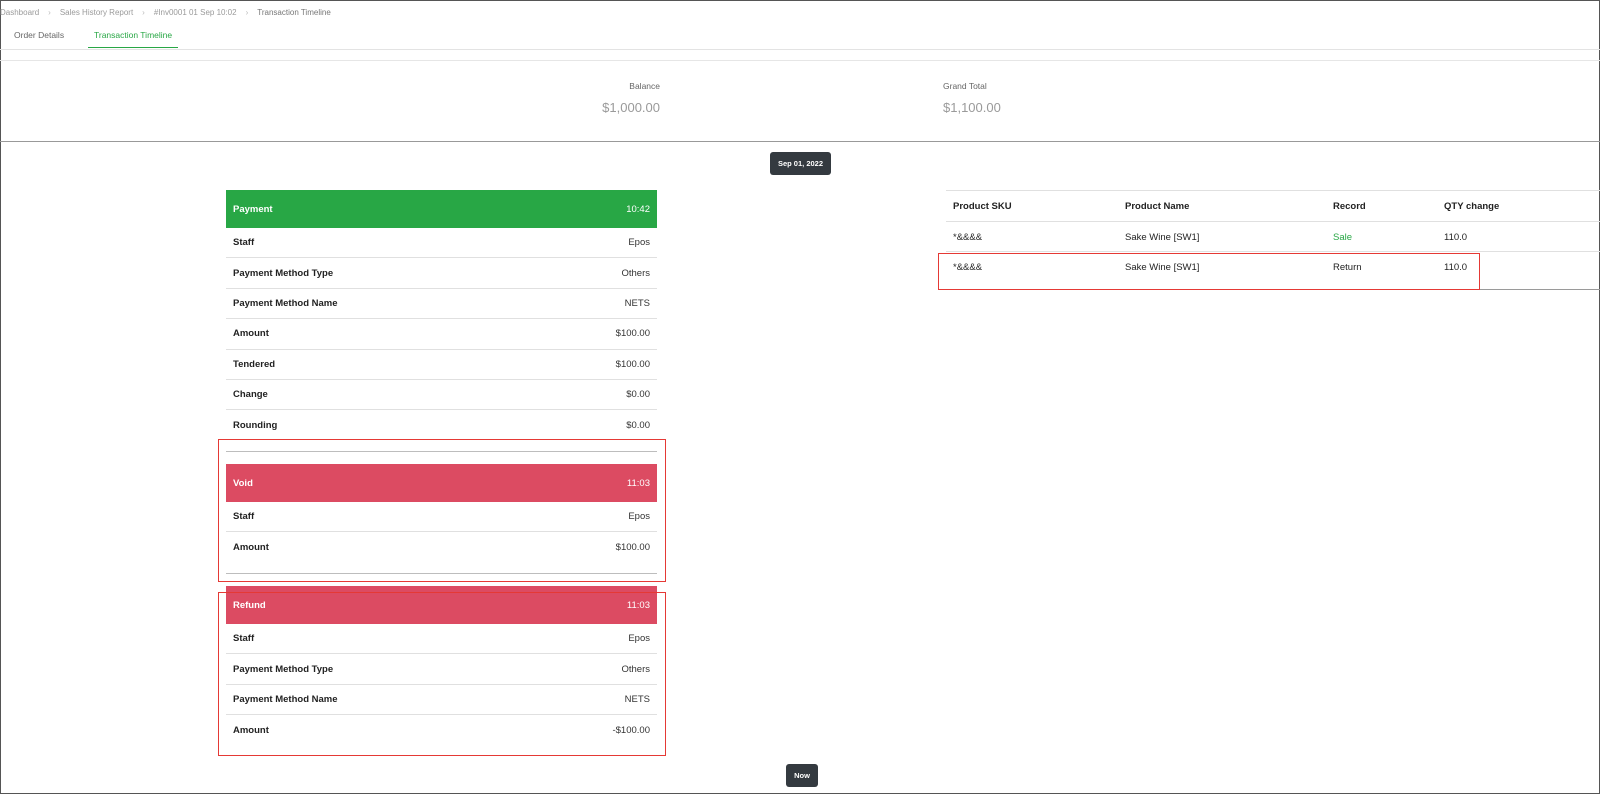 The height and width of the screenshot is (794, 1600). What do you see at coordinates (1209, 271) in the screenshot?
I see `return-row-highlight-box` at bounding box center [1209, 271].